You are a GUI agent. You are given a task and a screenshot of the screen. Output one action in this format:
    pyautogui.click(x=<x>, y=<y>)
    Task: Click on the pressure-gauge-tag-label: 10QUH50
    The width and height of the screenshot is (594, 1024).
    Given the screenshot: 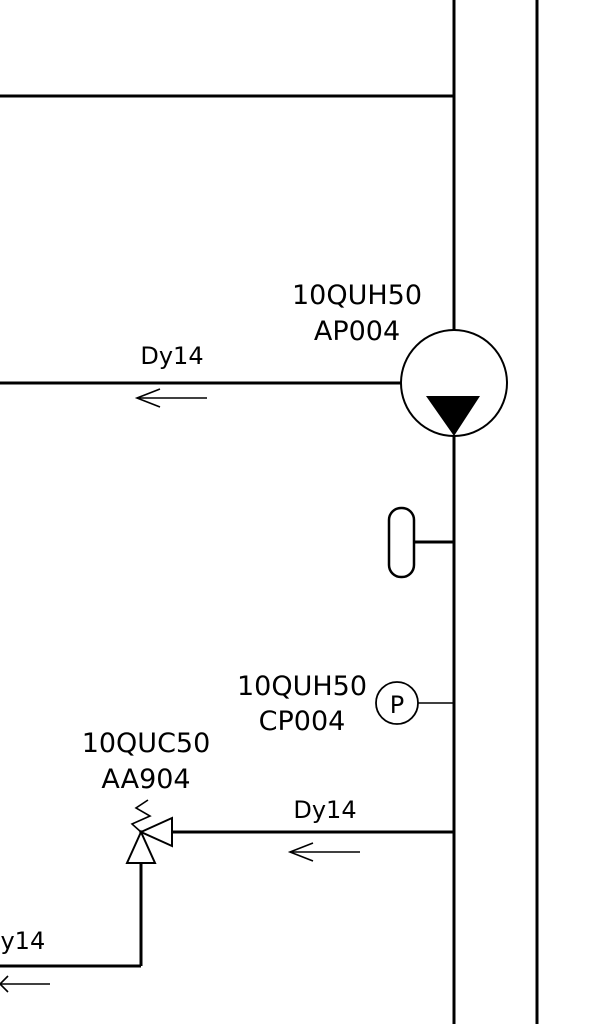 What is the action you would take?
    pyautogui.click(x=302, y=686)
    